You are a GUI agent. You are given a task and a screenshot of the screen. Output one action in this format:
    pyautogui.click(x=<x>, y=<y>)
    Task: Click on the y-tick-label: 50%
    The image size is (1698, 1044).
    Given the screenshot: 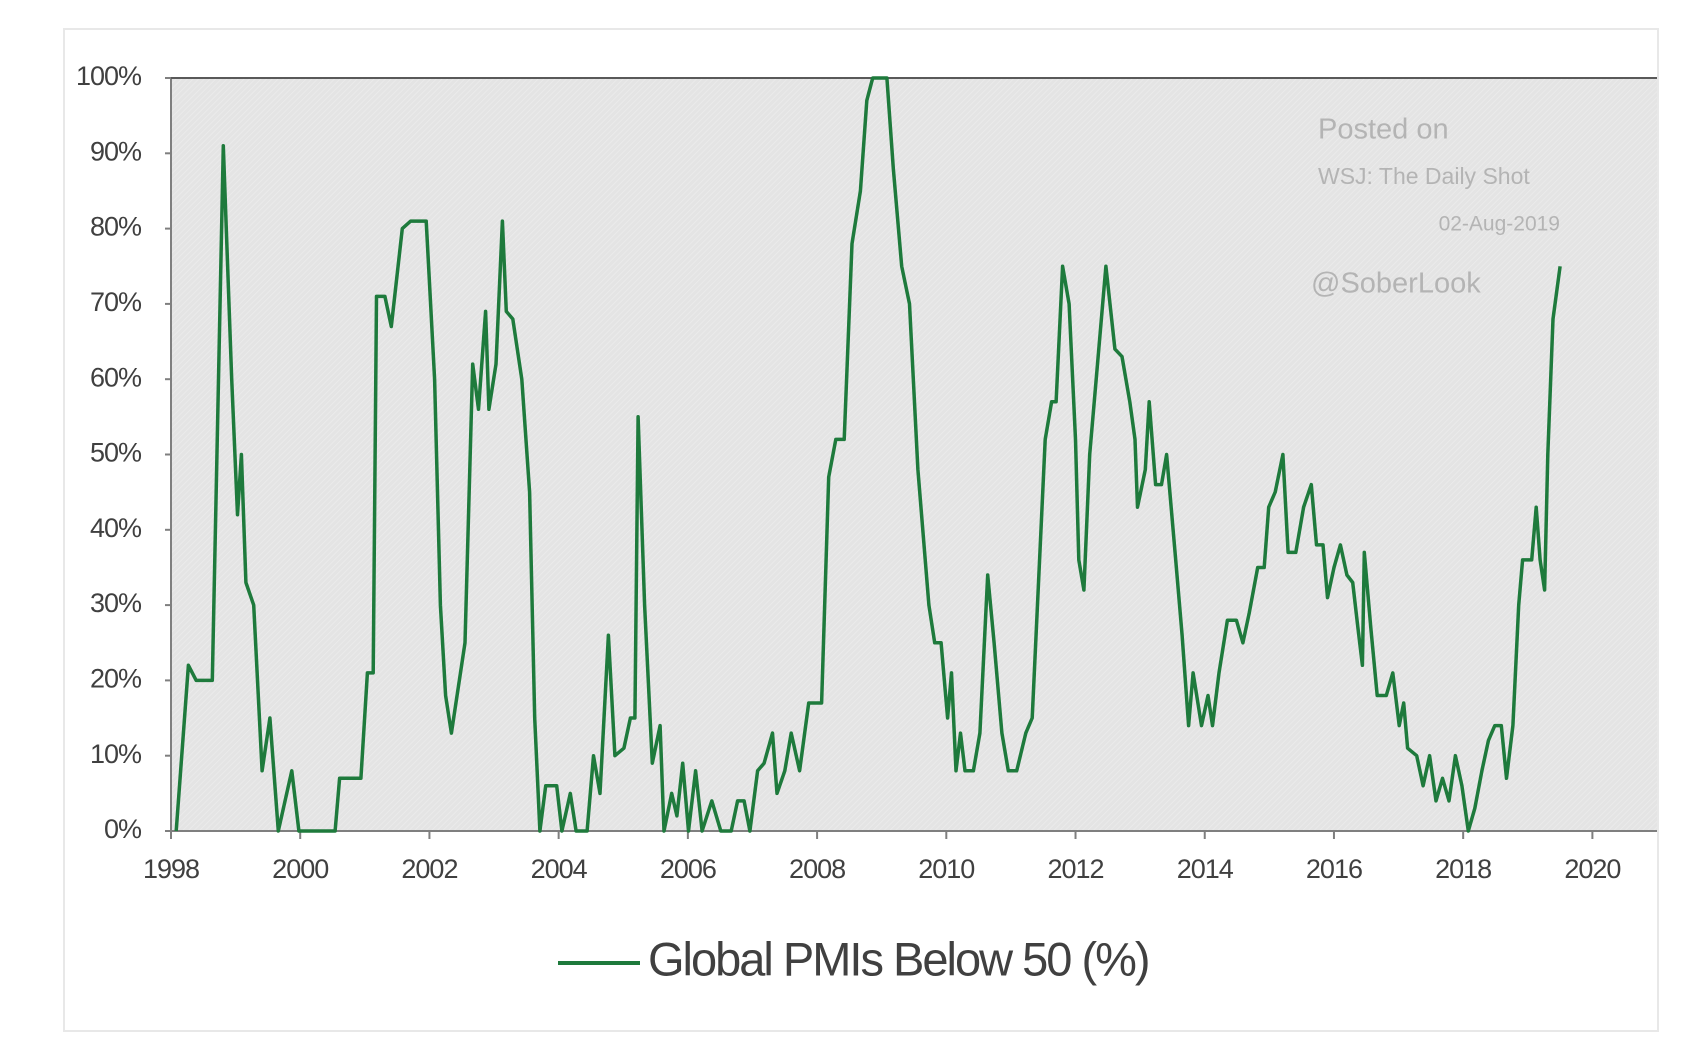 What is the action you would take?
    pyautogui.click(x=116, y=453)
    